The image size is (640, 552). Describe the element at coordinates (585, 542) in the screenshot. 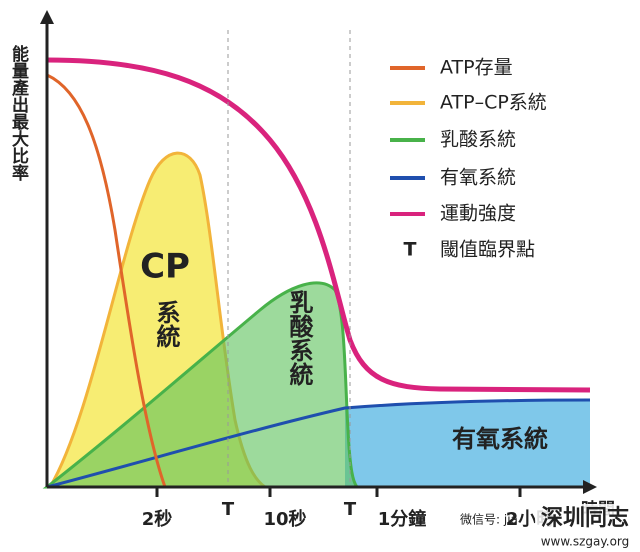

I see `watermark-url: www.szgay.org` at that location.